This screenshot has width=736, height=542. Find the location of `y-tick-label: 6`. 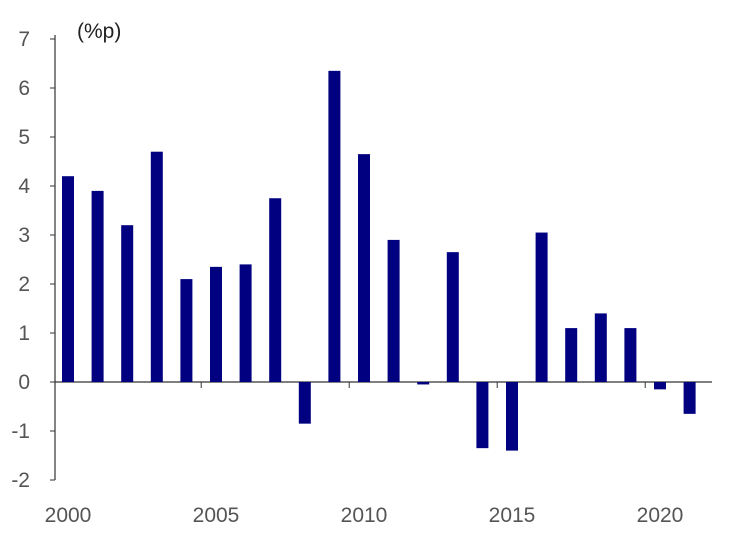

y-tick-label: 6 is located at coordinates (24, 88).